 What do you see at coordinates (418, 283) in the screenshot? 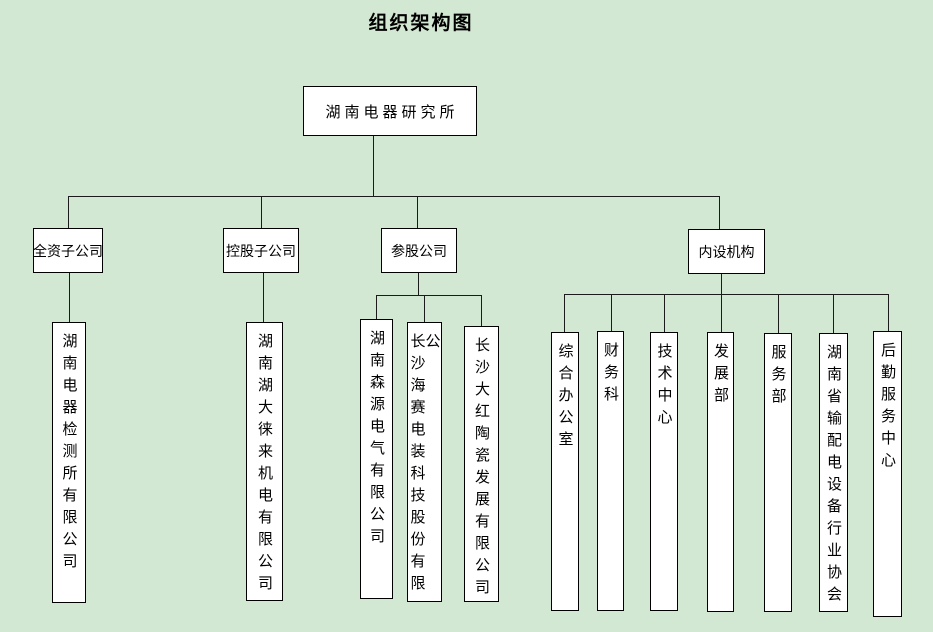
I see `connector-group2-stem` at bounding box center [418, 283].